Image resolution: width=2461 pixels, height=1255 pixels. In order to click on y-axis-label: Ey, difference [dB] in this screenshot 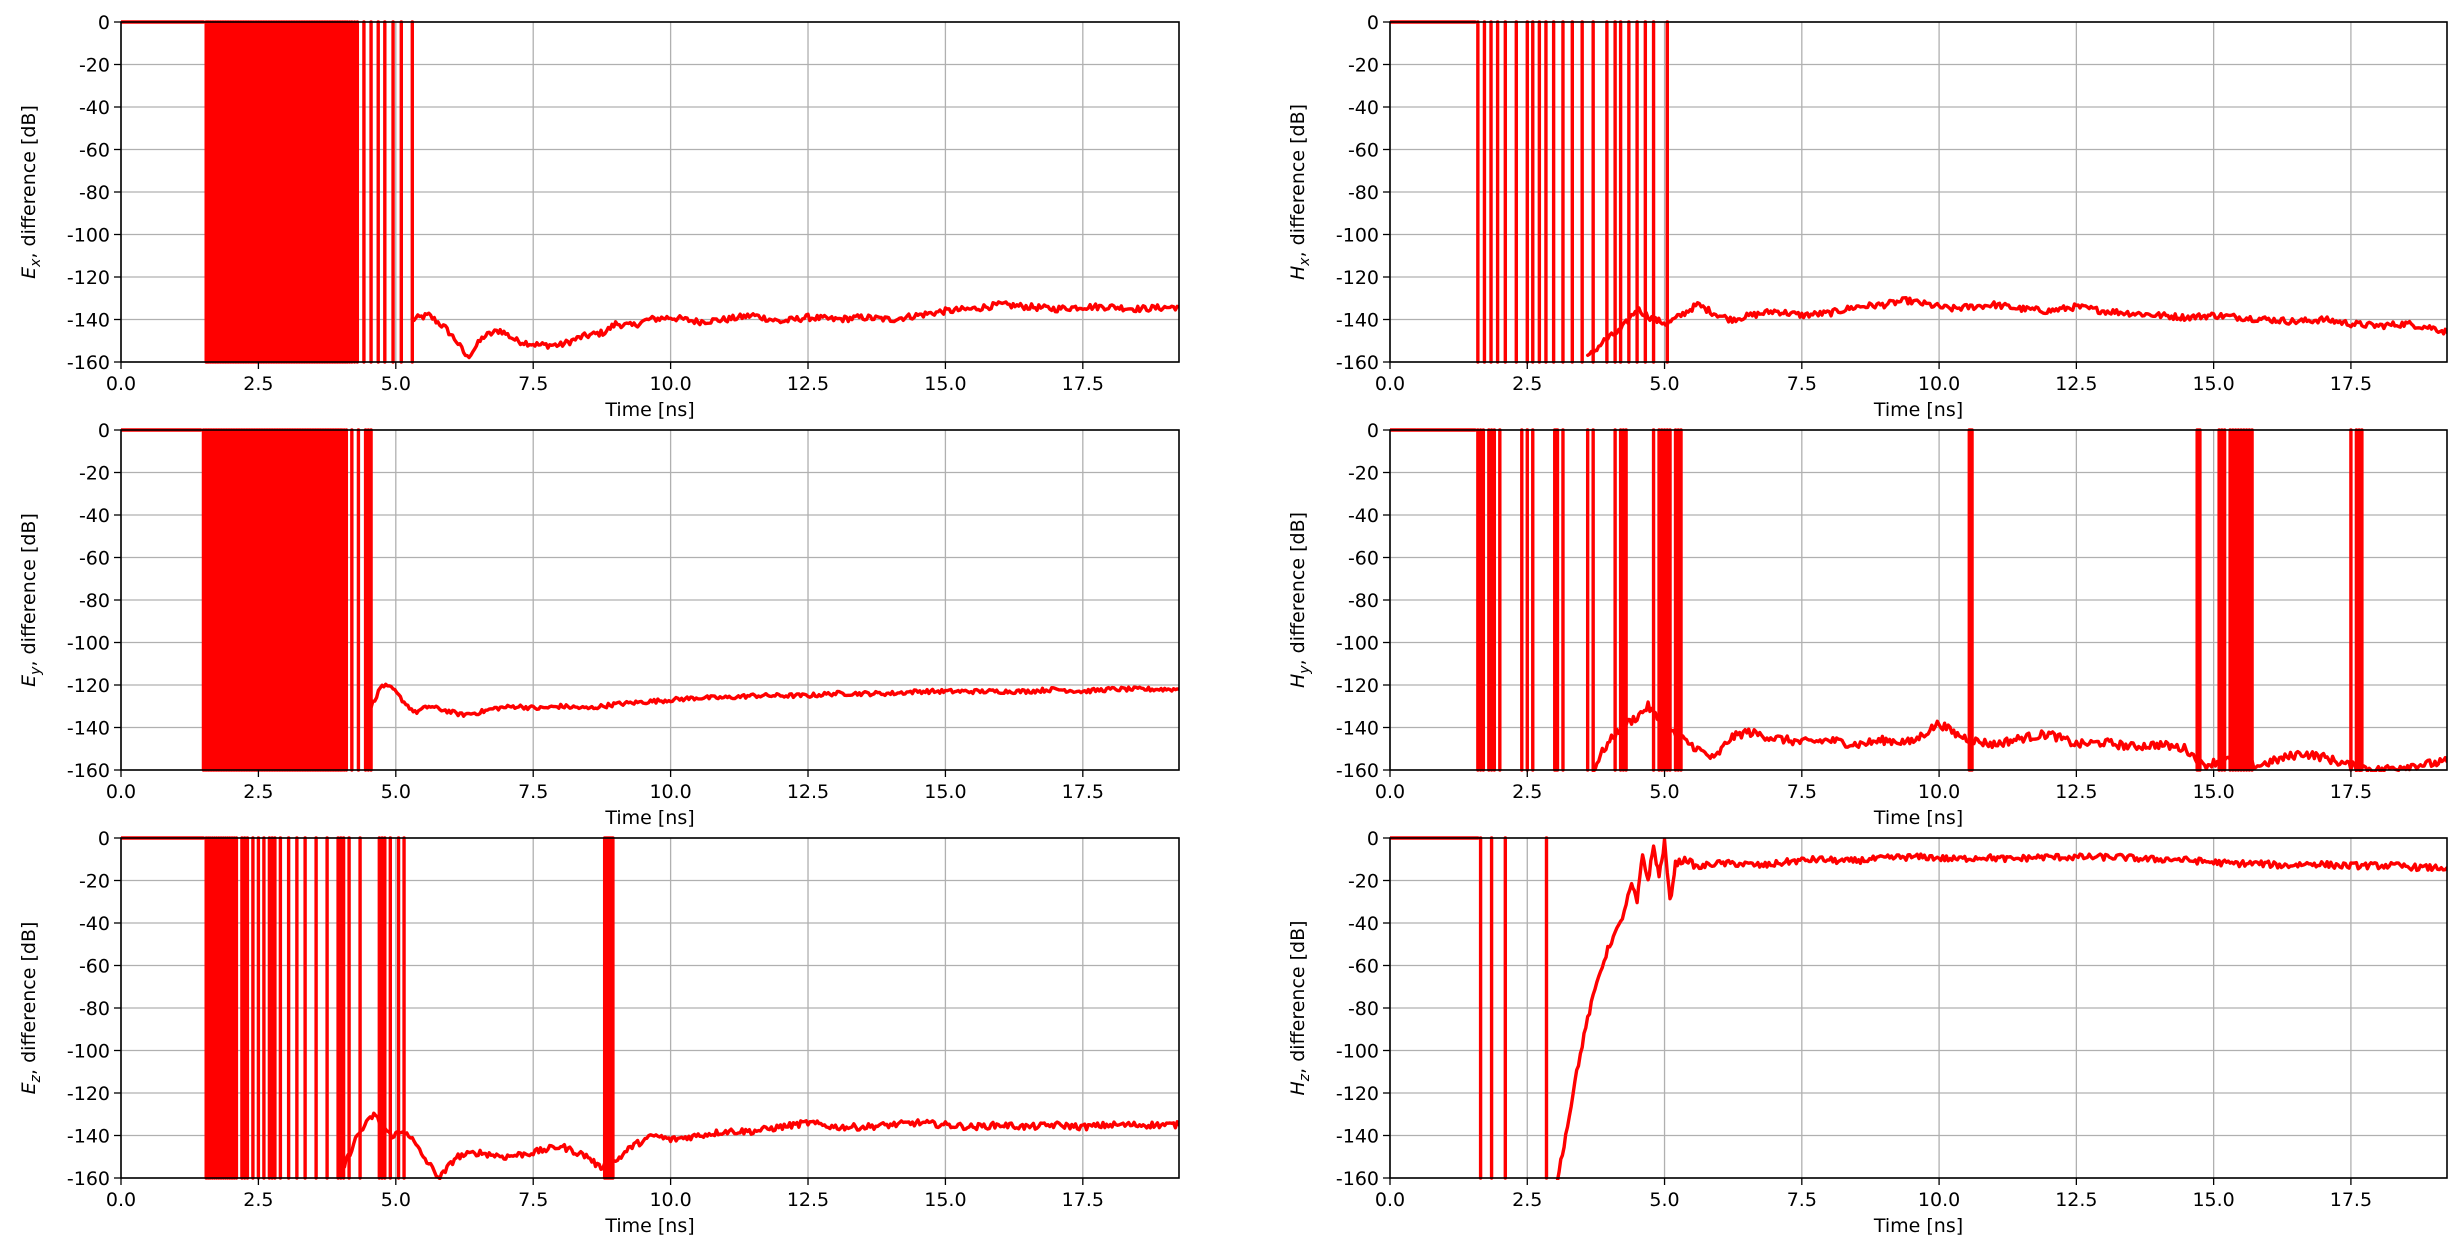, I will do `click(31, 600)`.